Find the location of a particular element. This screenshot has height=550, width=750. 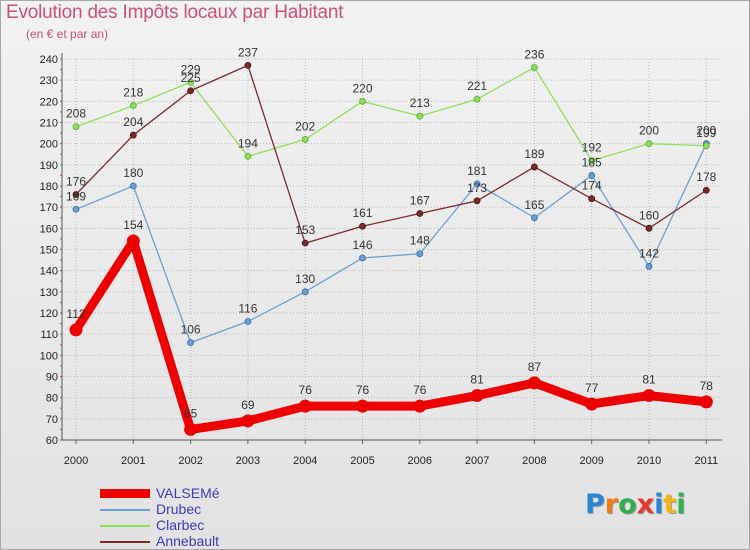

y-tick-label: 220 is located at coordinates (49, 102).